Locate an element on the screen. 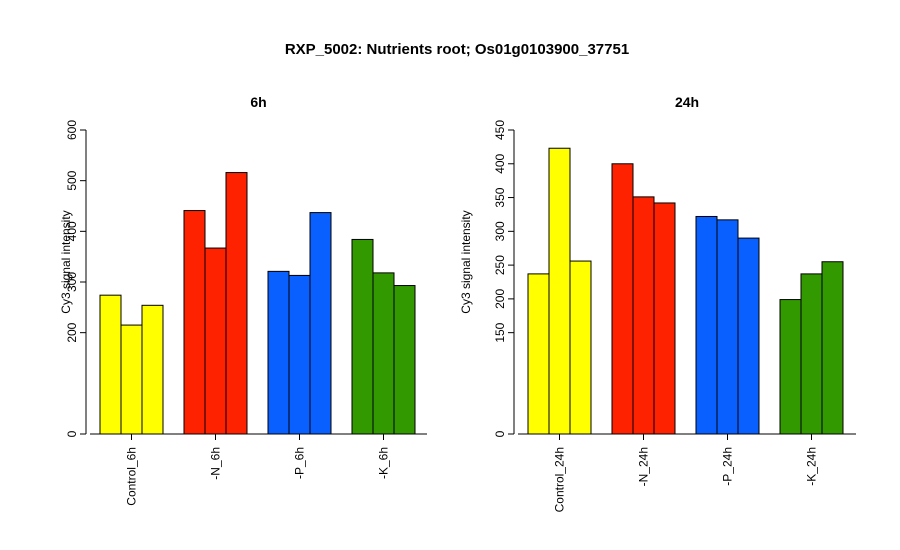 This screenshot has height=550, width=900. x-category-label: -P_24h is located at coordinates (728, 466).